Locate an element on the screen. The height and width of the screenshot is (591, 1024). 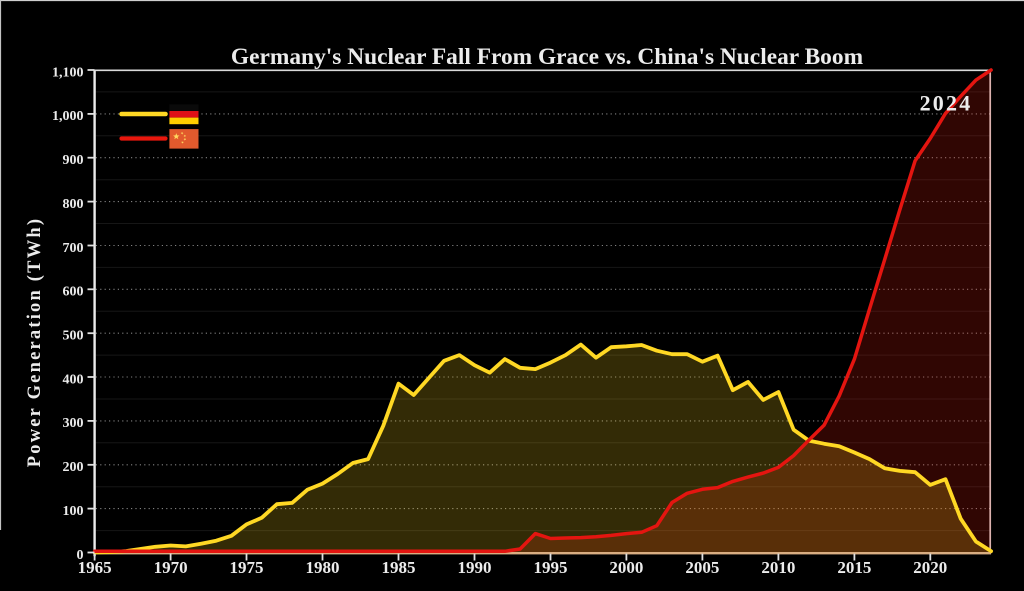
svg-text: 2000 is located at coordinates (626, 567).